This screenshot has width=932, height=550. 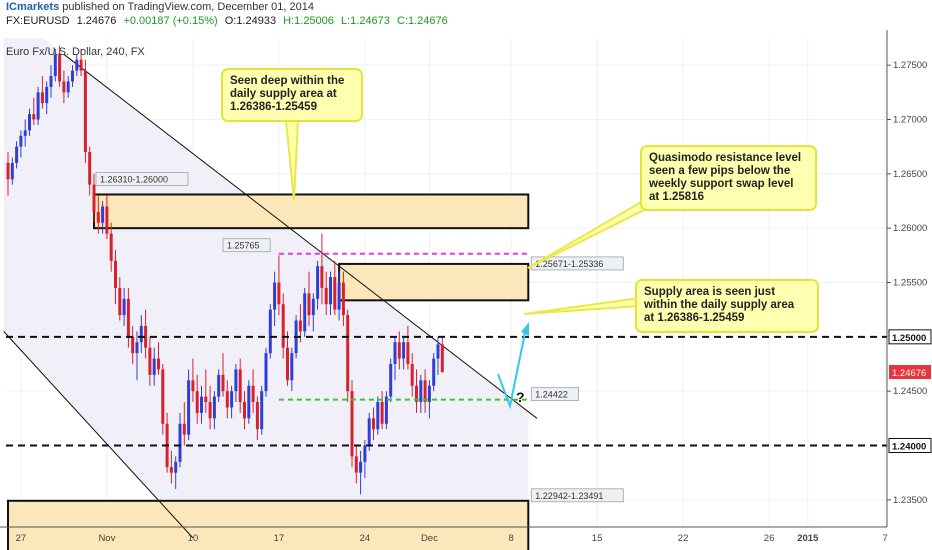 I want to click on last-price: 1.24676, so click(x=96, y=21).